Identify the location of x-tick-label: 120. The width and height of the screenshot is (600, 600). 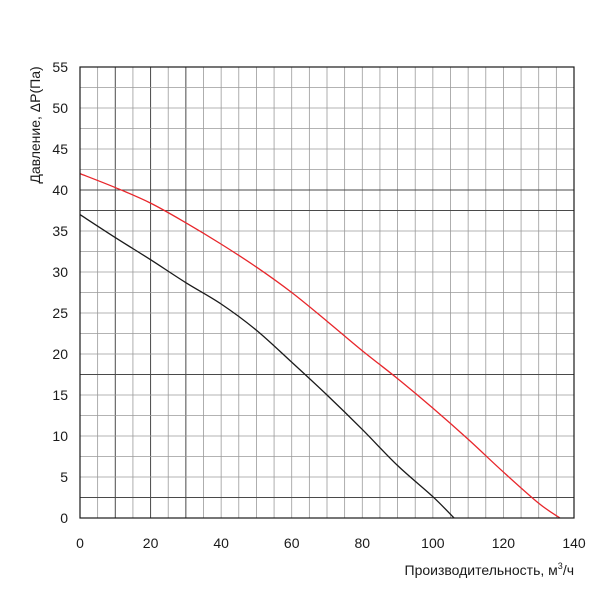
(504, 543).